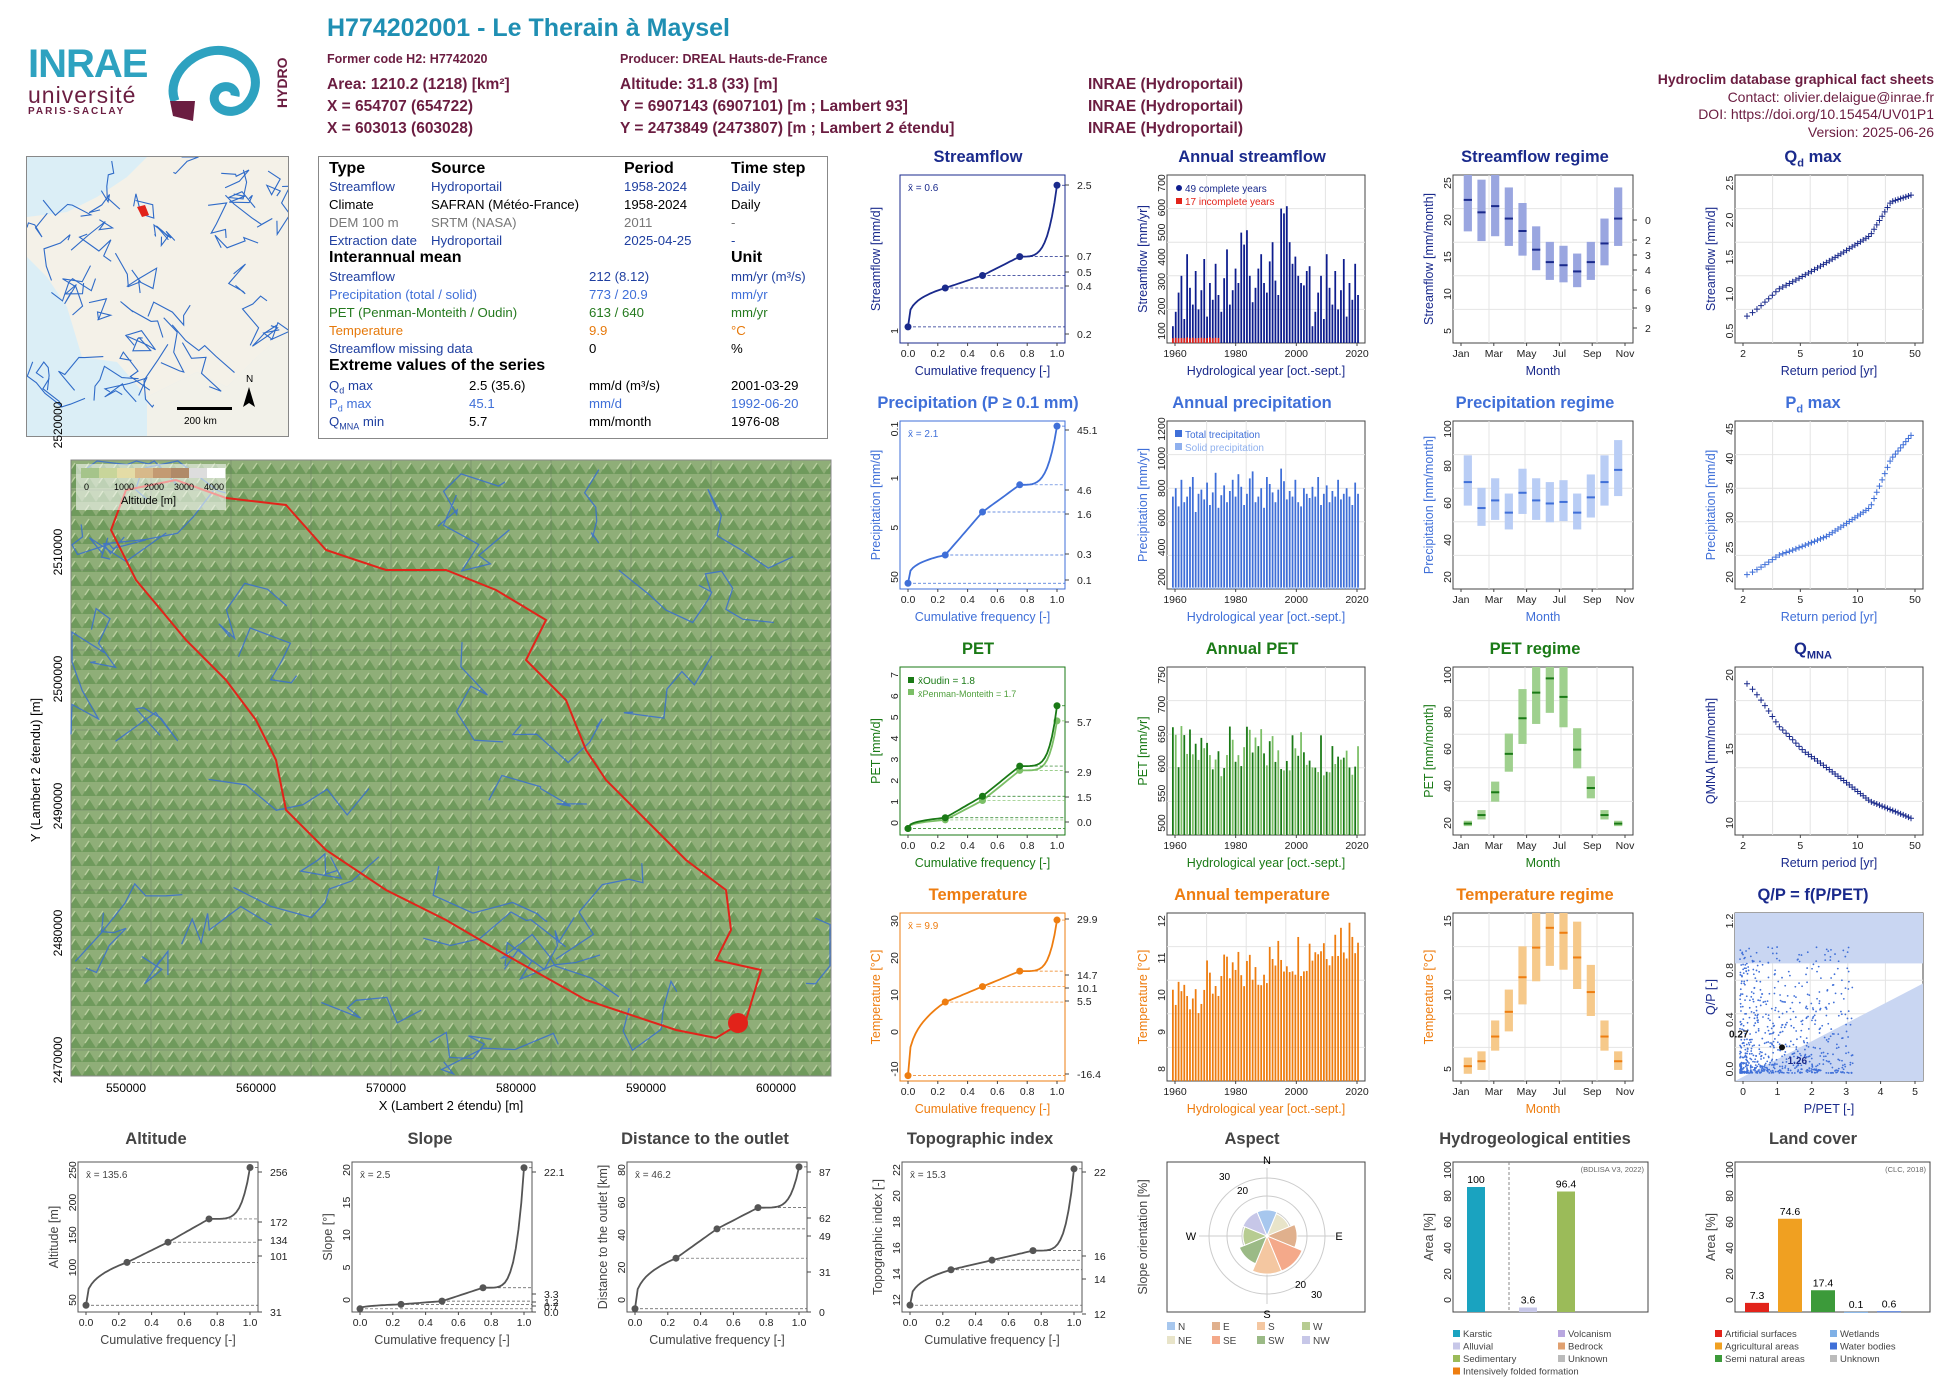 The image size is (1960, 1386). What do you see at coordinates (1527, 846) in the screenshot?
I see `x-tick-label: May` at bounding box center [1527, 846].